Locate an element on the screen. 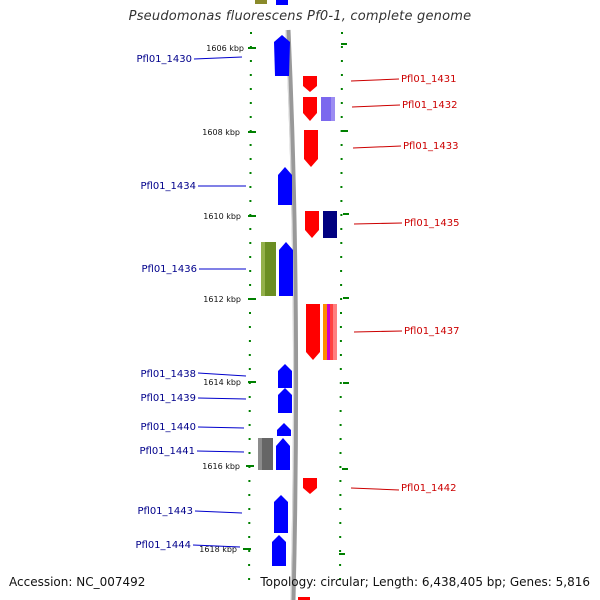 The image size is (600, 600). gene-label-left: Pfl01_1444 is located at coordinates (163, 545).